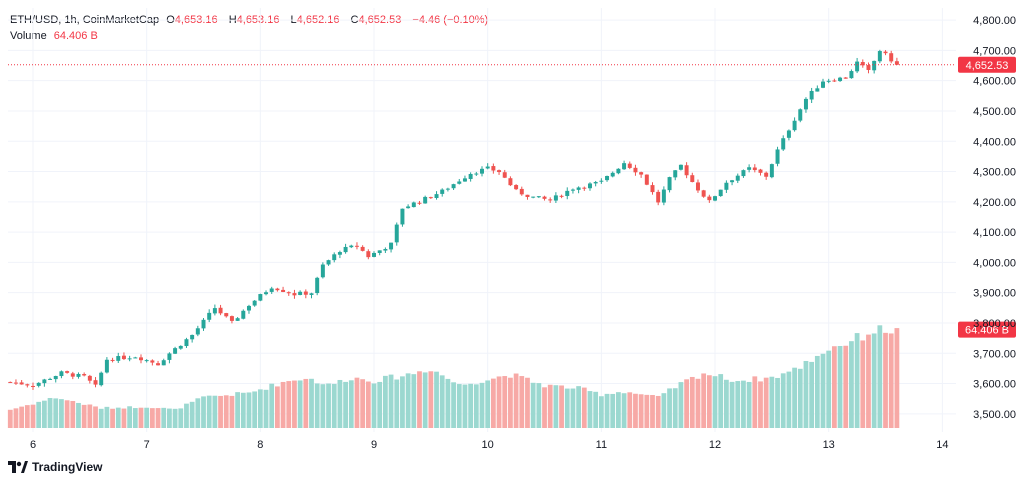 This screenshot has width=1024, height=482. What do you see at coordinates (994, 415) in the screenshot?
I see `y-tick-label: 3,500.00` at bounding box center [994, 415].